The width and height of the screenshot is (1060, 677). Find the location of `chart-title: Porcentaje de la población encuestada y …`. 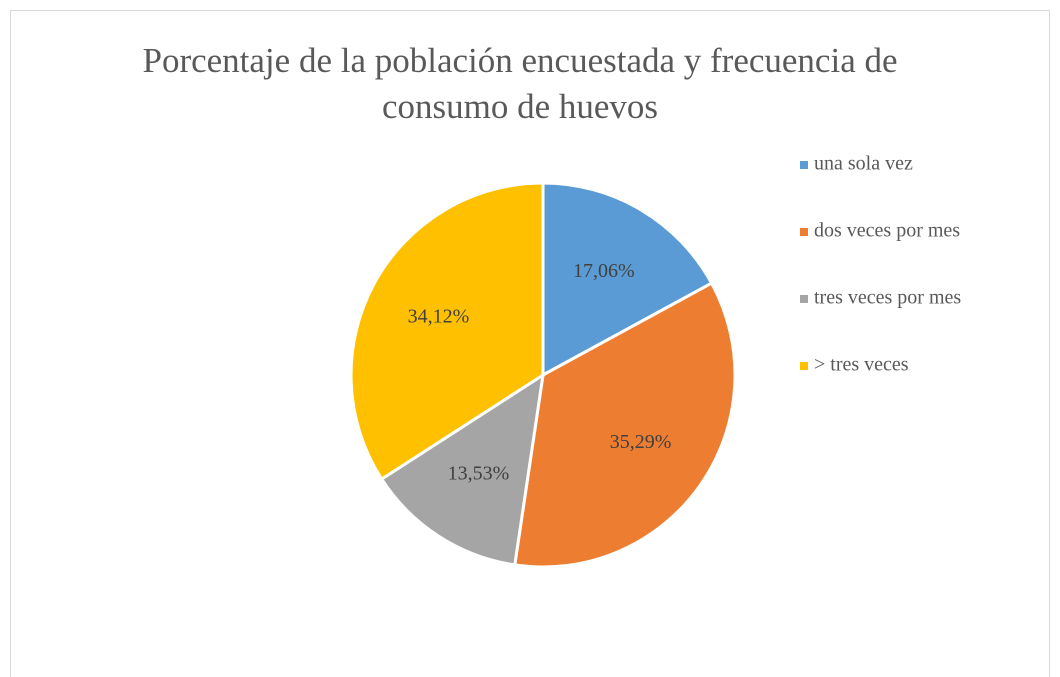

chart-title: Porcentaje de la población encuestada y … is located at coordinates (520, 83).